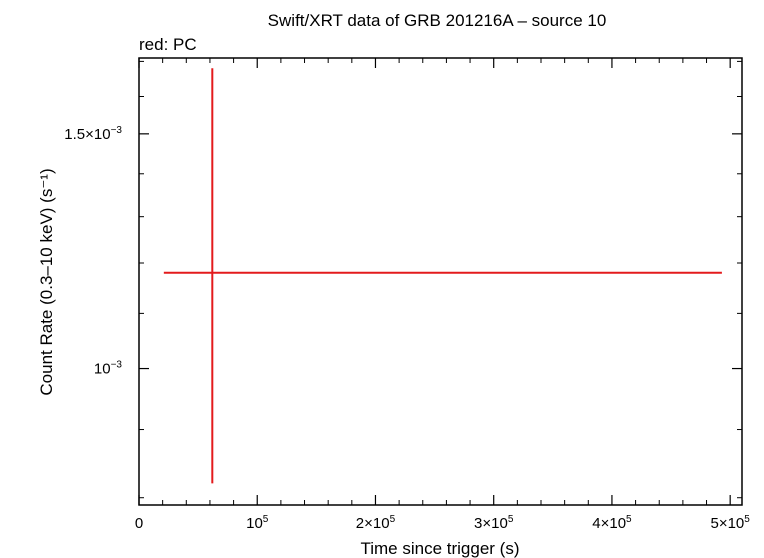  Describe the element at coordinates (494, 523) in the screenshot. I see `x-tick-label: 3×10⁵` at that location.